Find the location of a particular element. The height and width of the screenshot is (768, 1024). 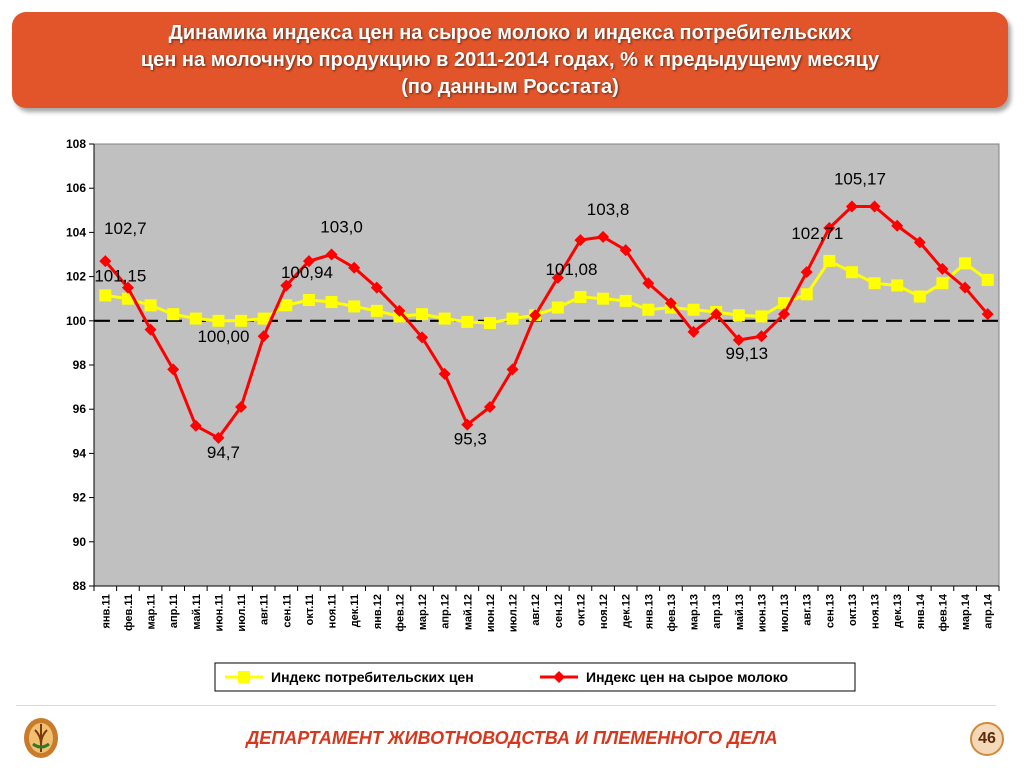

x-tick-label: май.13 is located at coordinates (740, 612).